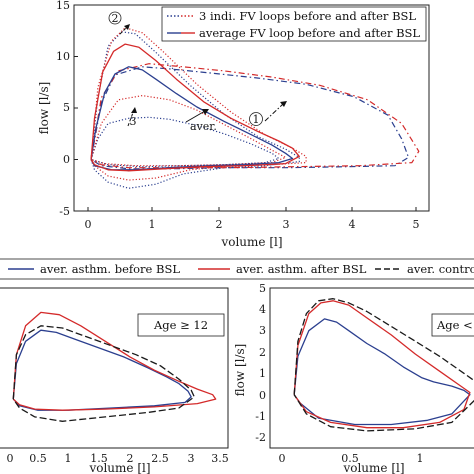 This screenshot has width=474, height=474. What do you see at coordinates (286, 224) in the screenshot?
I see `top-xtick: 3` at bounding box center [286, 224].